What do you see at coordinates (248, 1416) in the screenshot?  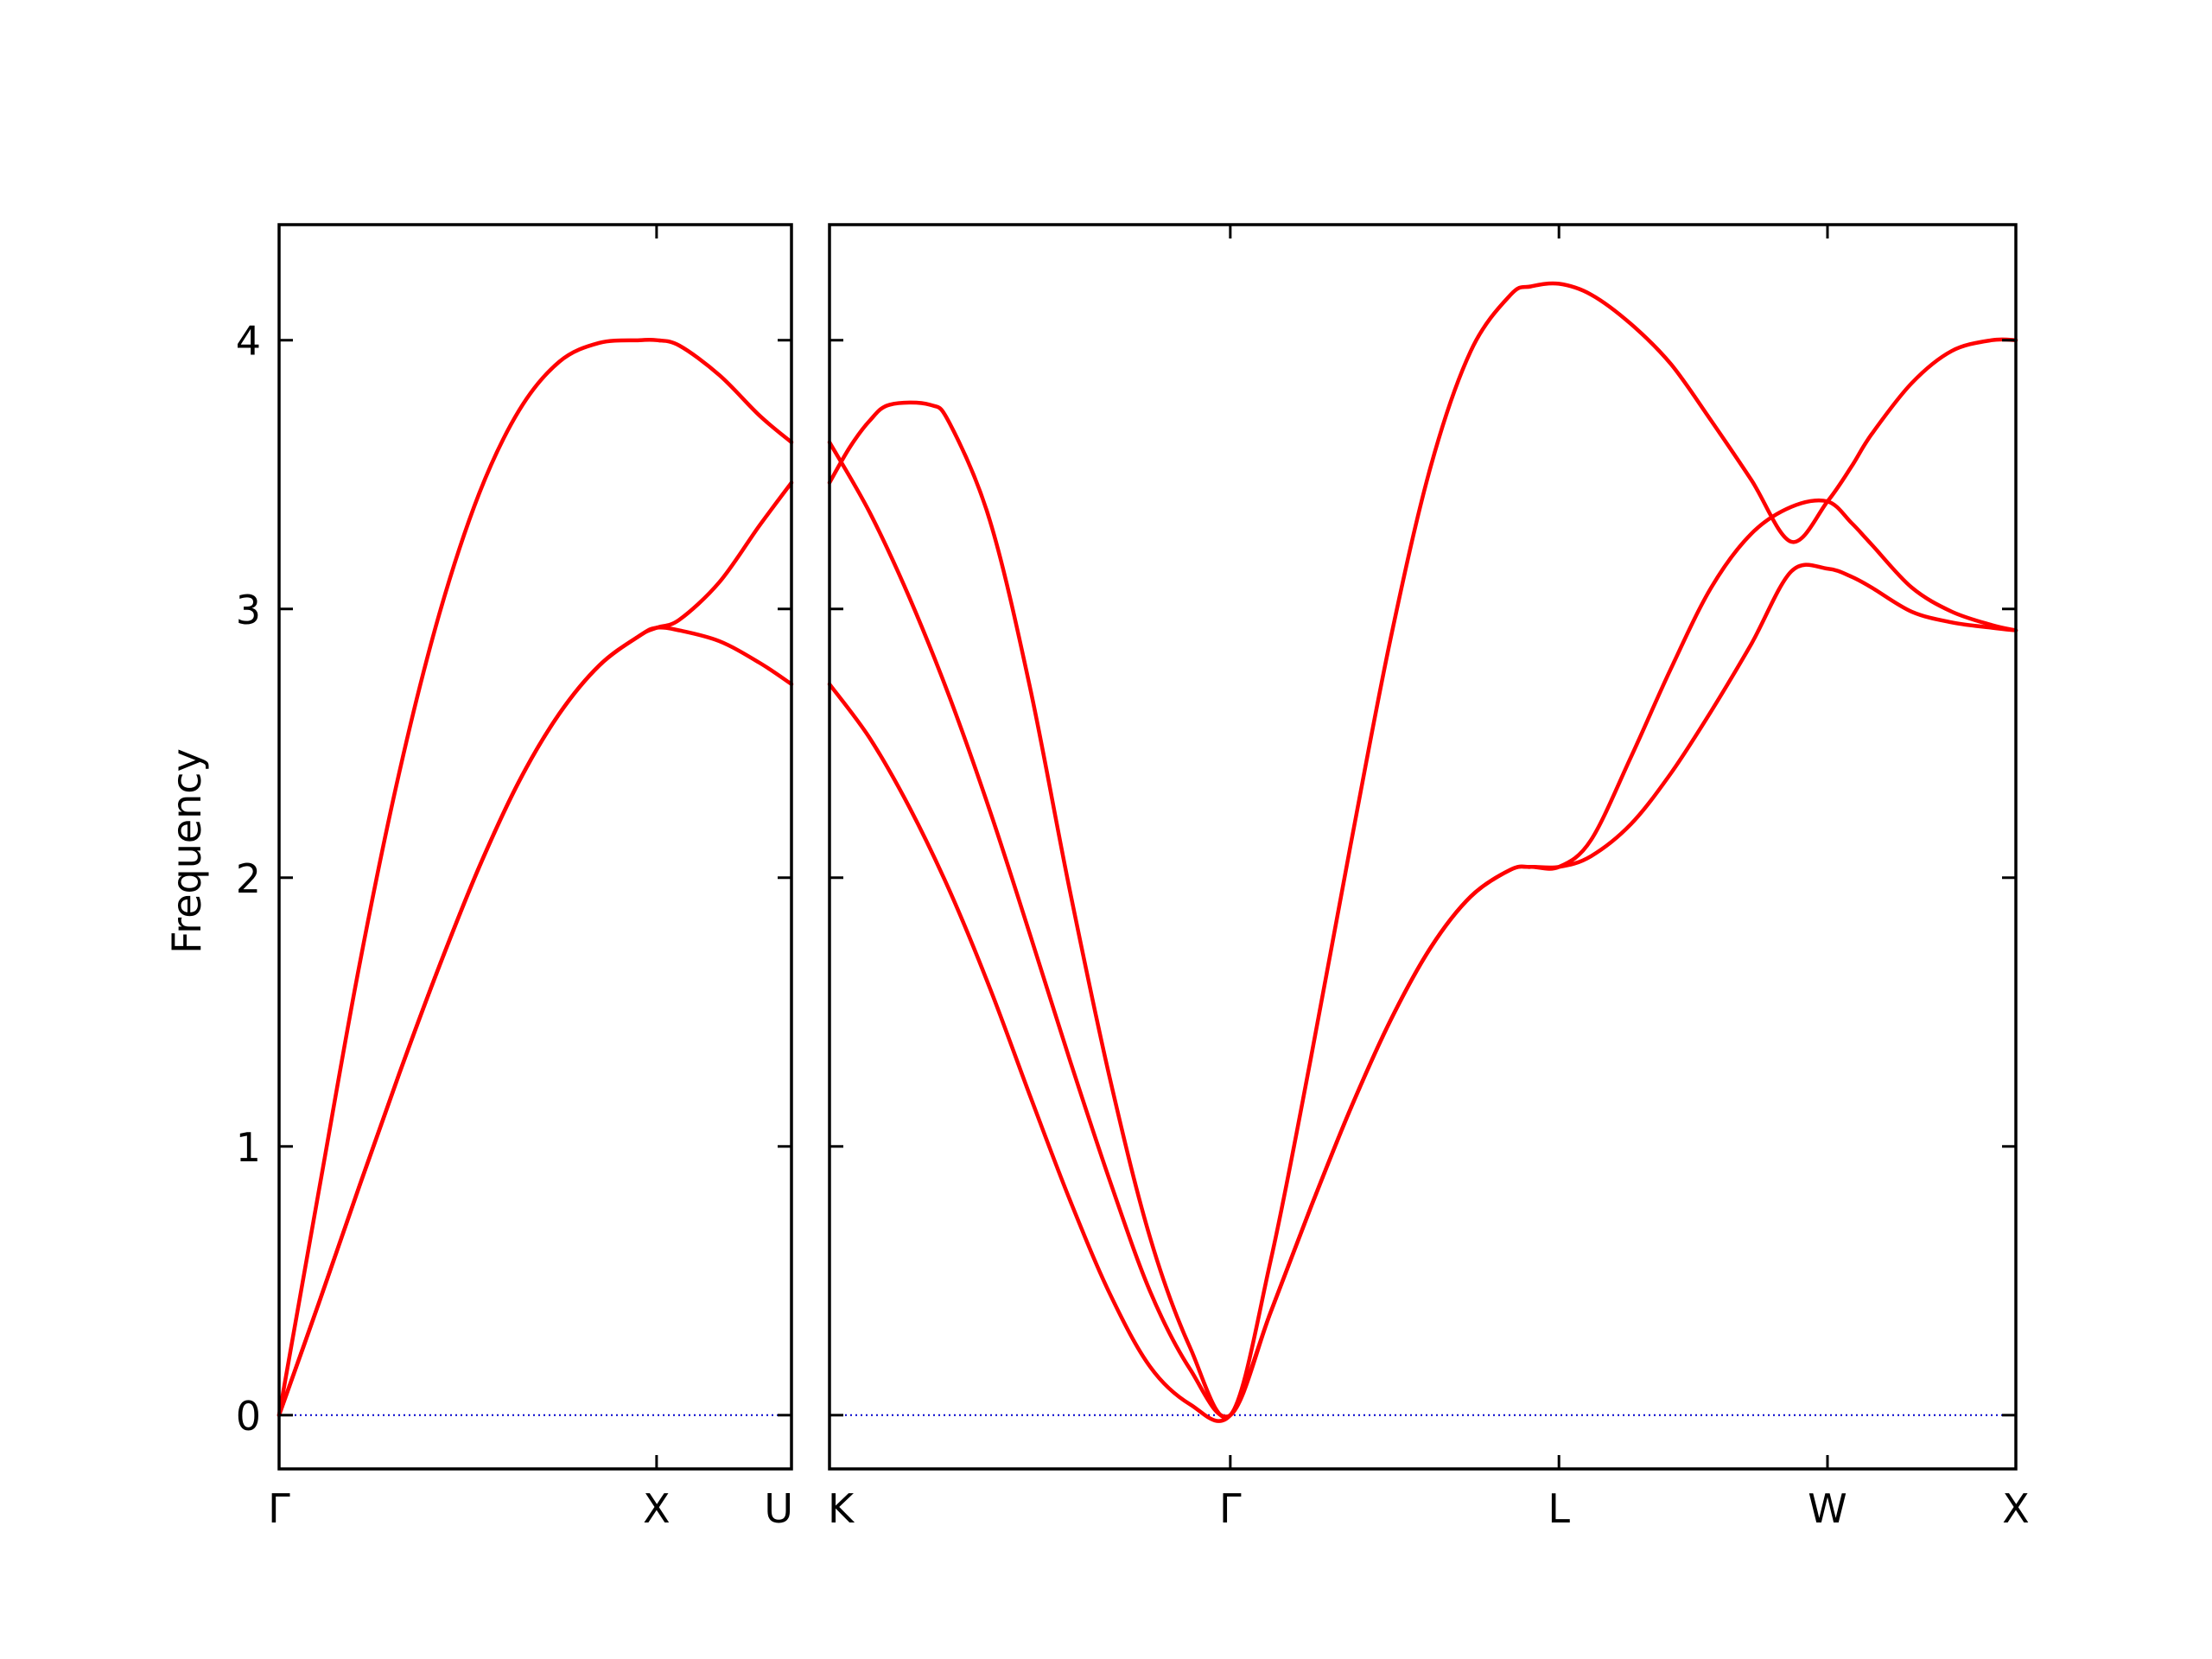 I see `y-tick-label: 0` at bounding box center [248, 1416].